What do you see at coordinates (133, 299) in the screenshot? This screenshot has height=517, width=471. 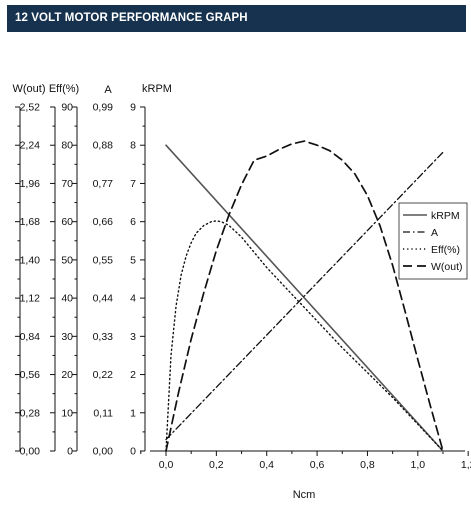 I see `y-tick-label: 4` at bounding box center [133, 299].